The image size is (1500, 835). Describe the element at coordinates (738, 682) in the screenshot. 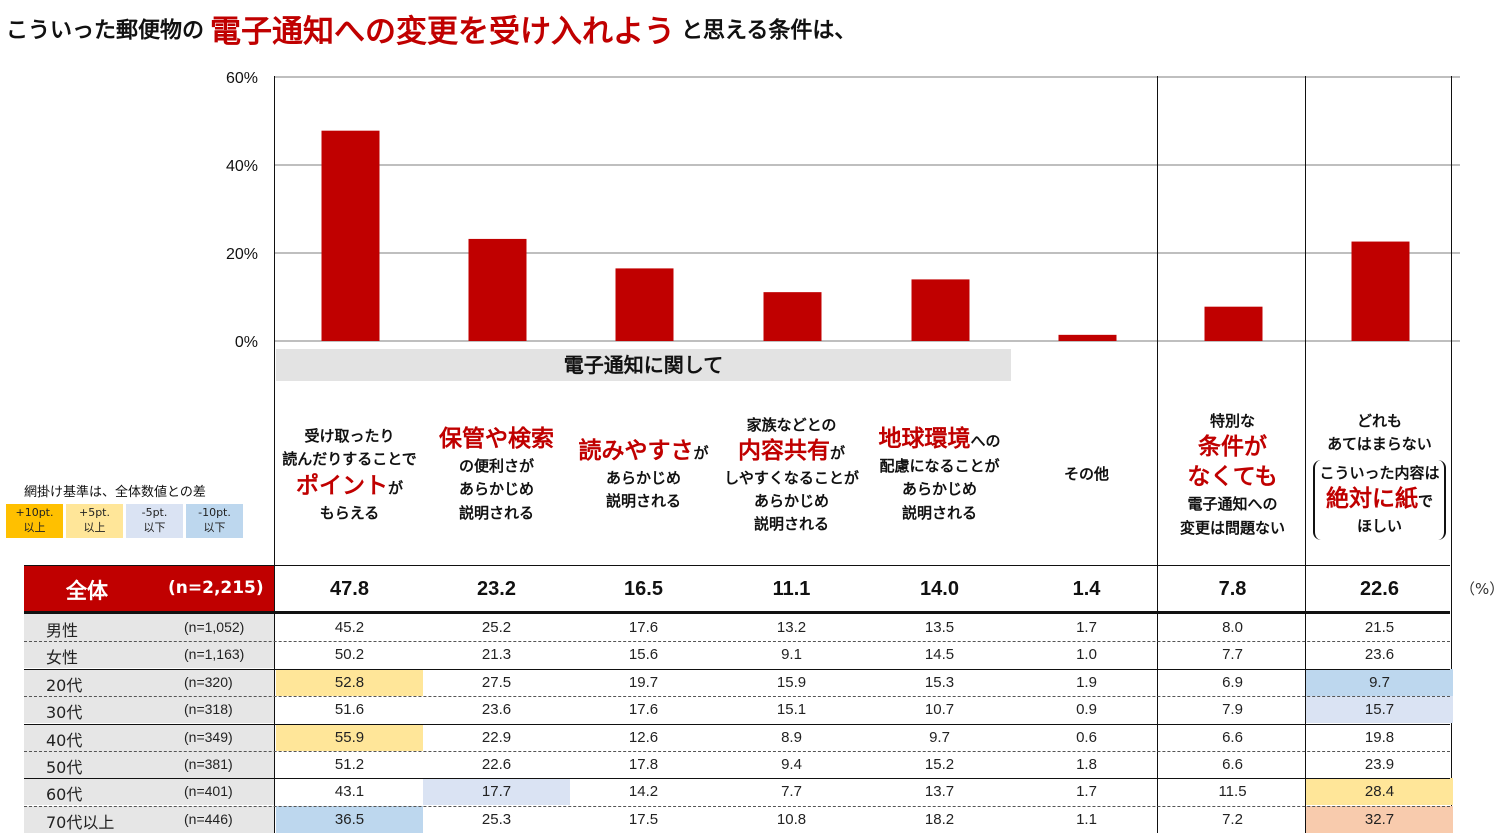

I see `table-row: 20代 (n=320) 52.8 27.5 19.7 15.9 15.3 1.9 6.9 9.7` at that location.